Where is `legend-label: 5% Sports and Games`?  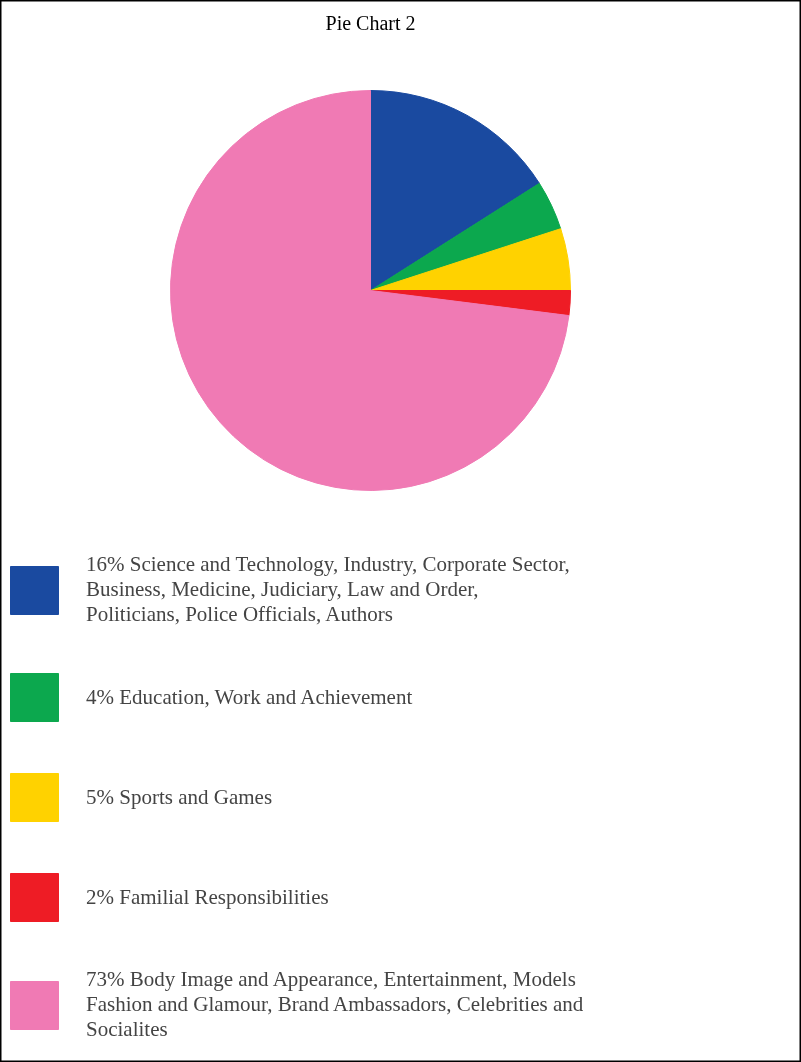
legend-label: 5% Sports and Games is located at coordinates (179, 797).